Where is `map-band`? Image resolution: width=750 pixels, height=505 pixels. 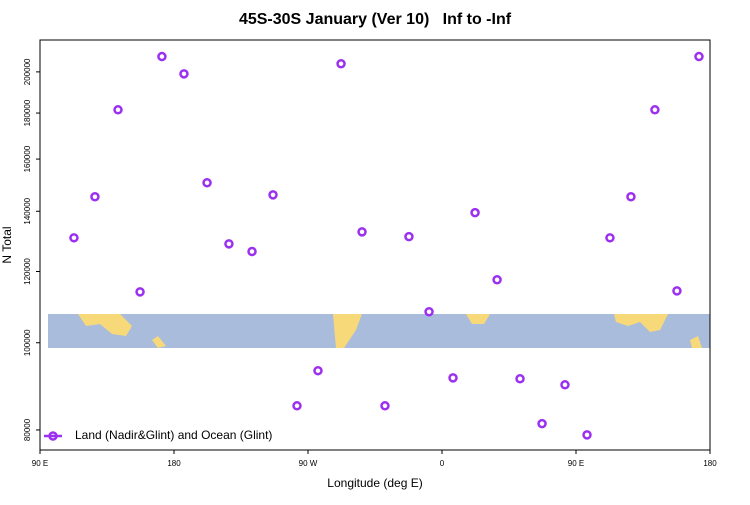
map-band is located at coordinates (379, 331).